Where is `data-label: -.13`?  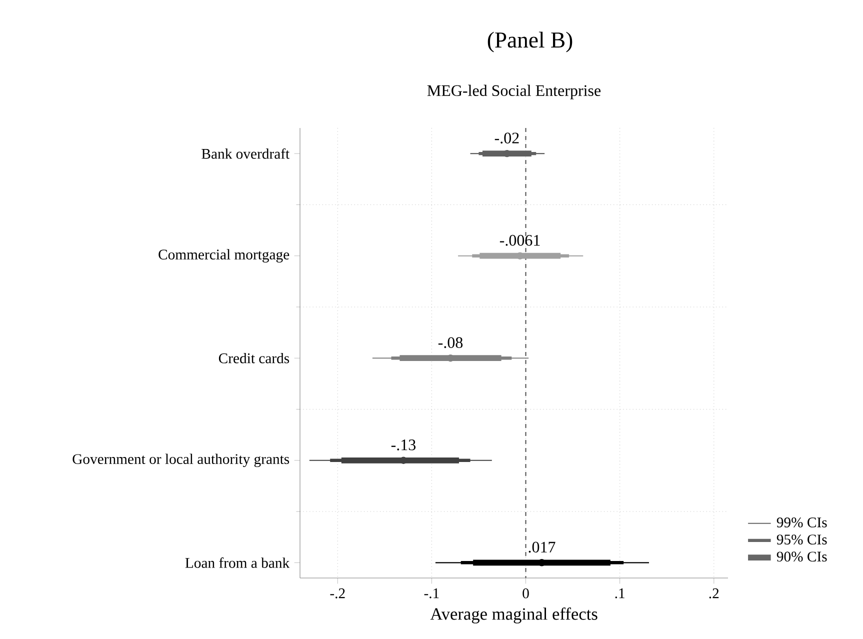 data-label: -.13 is located at coordinates (403, 445).